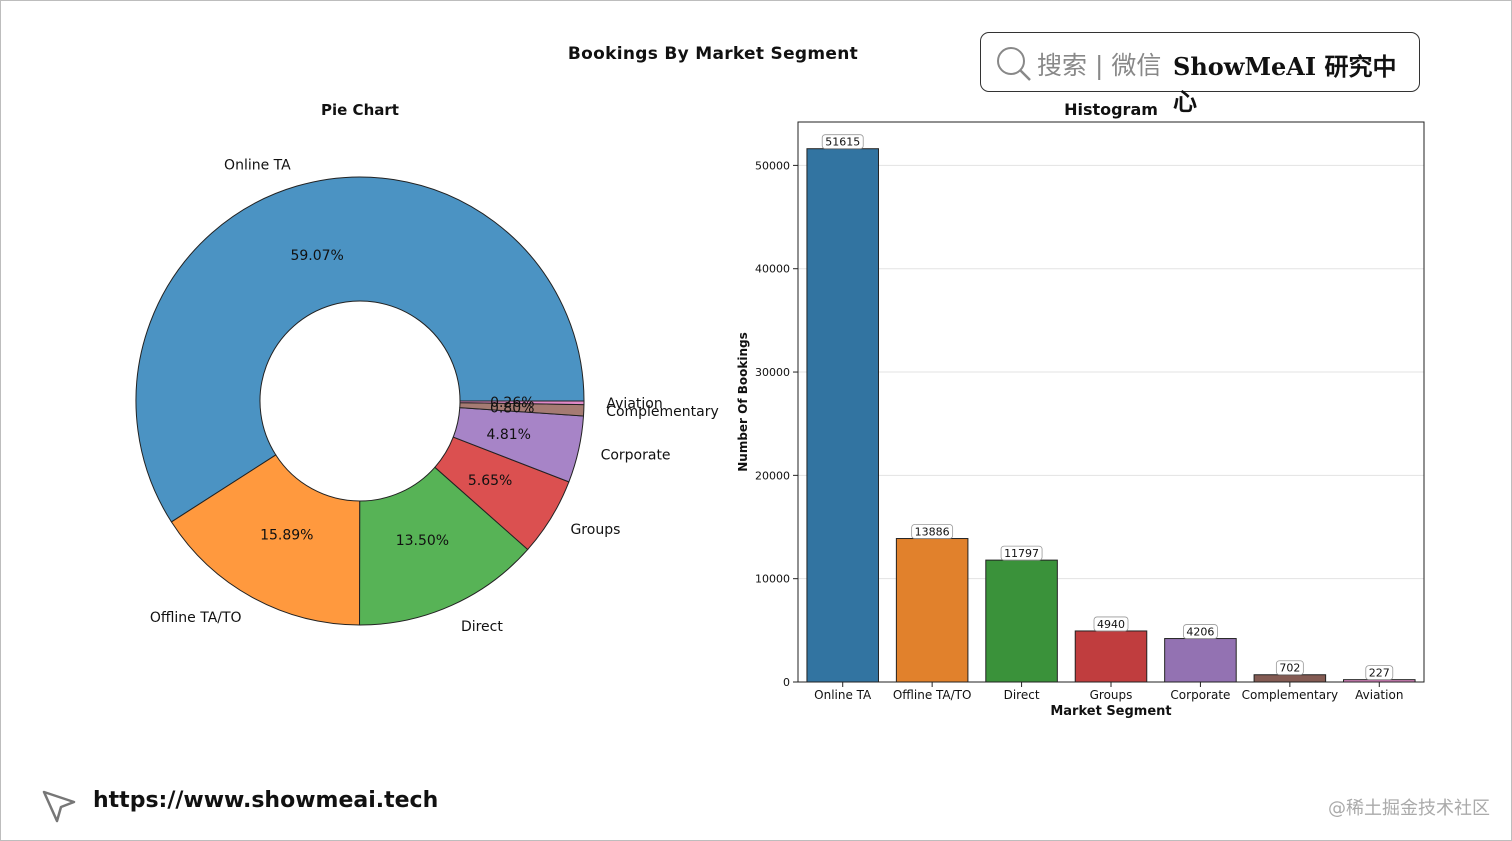 Image resolution: width=1512 pixels, height=841 pixels. What do you see at coordinates (422, 541) in the screenshot?
I see `pie-percent-label-direct: 13.50%` at bounding box center [422, 541].